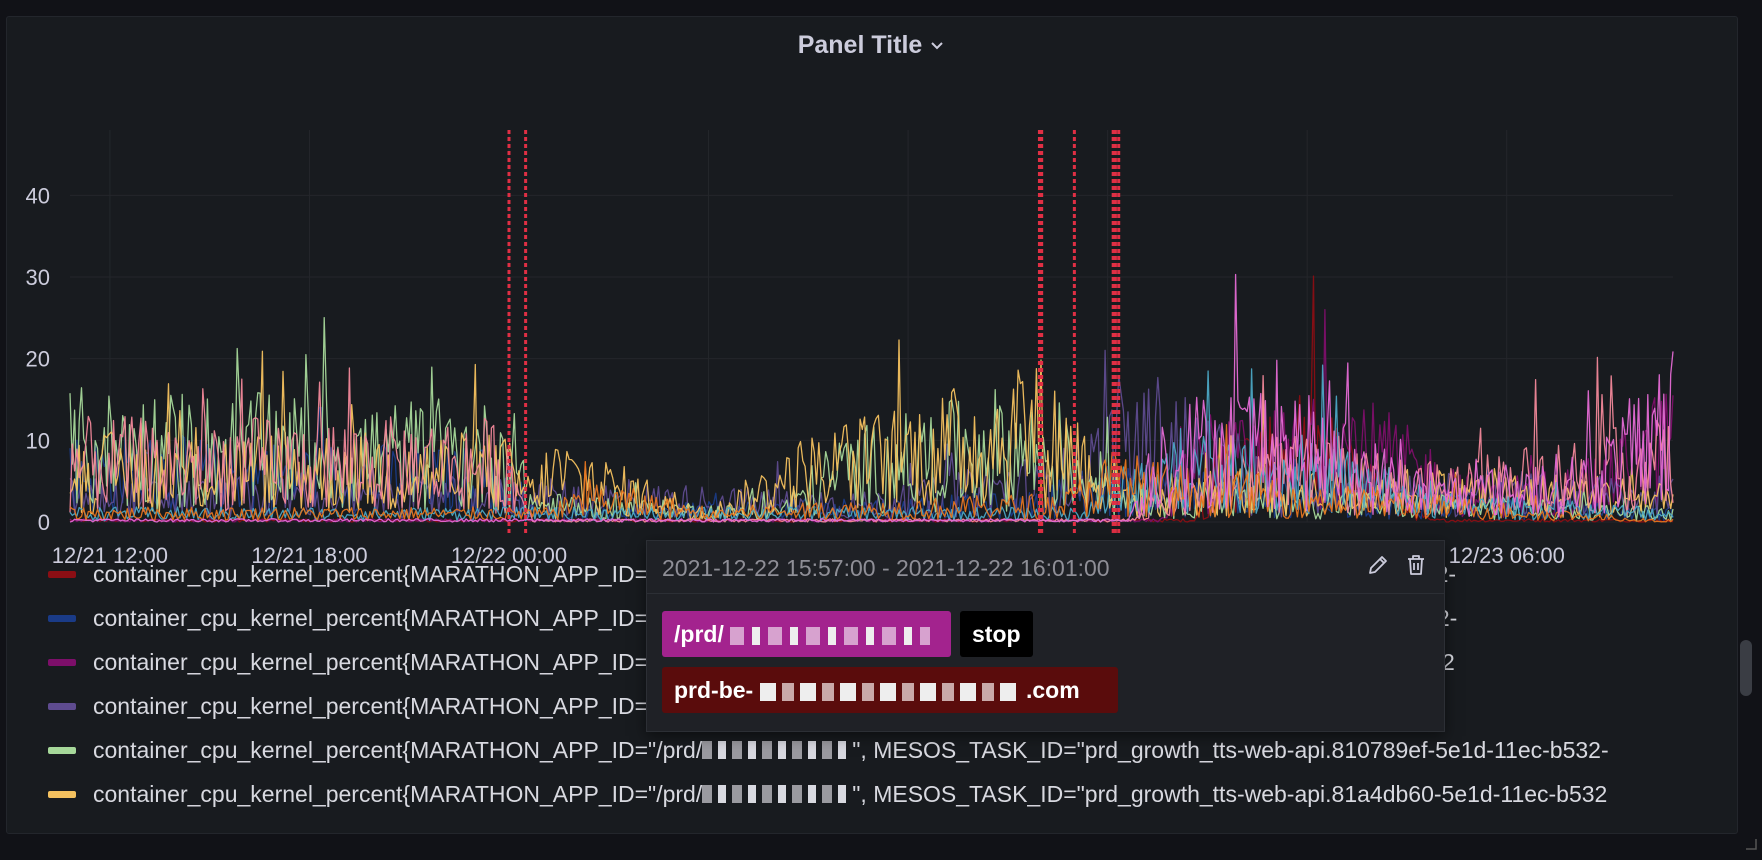 The width and height of the screenshot is (1762, 860). Describe the element at coordinates (1746, 668) in the screenshot. I see `legend-scrollbar` at that location.